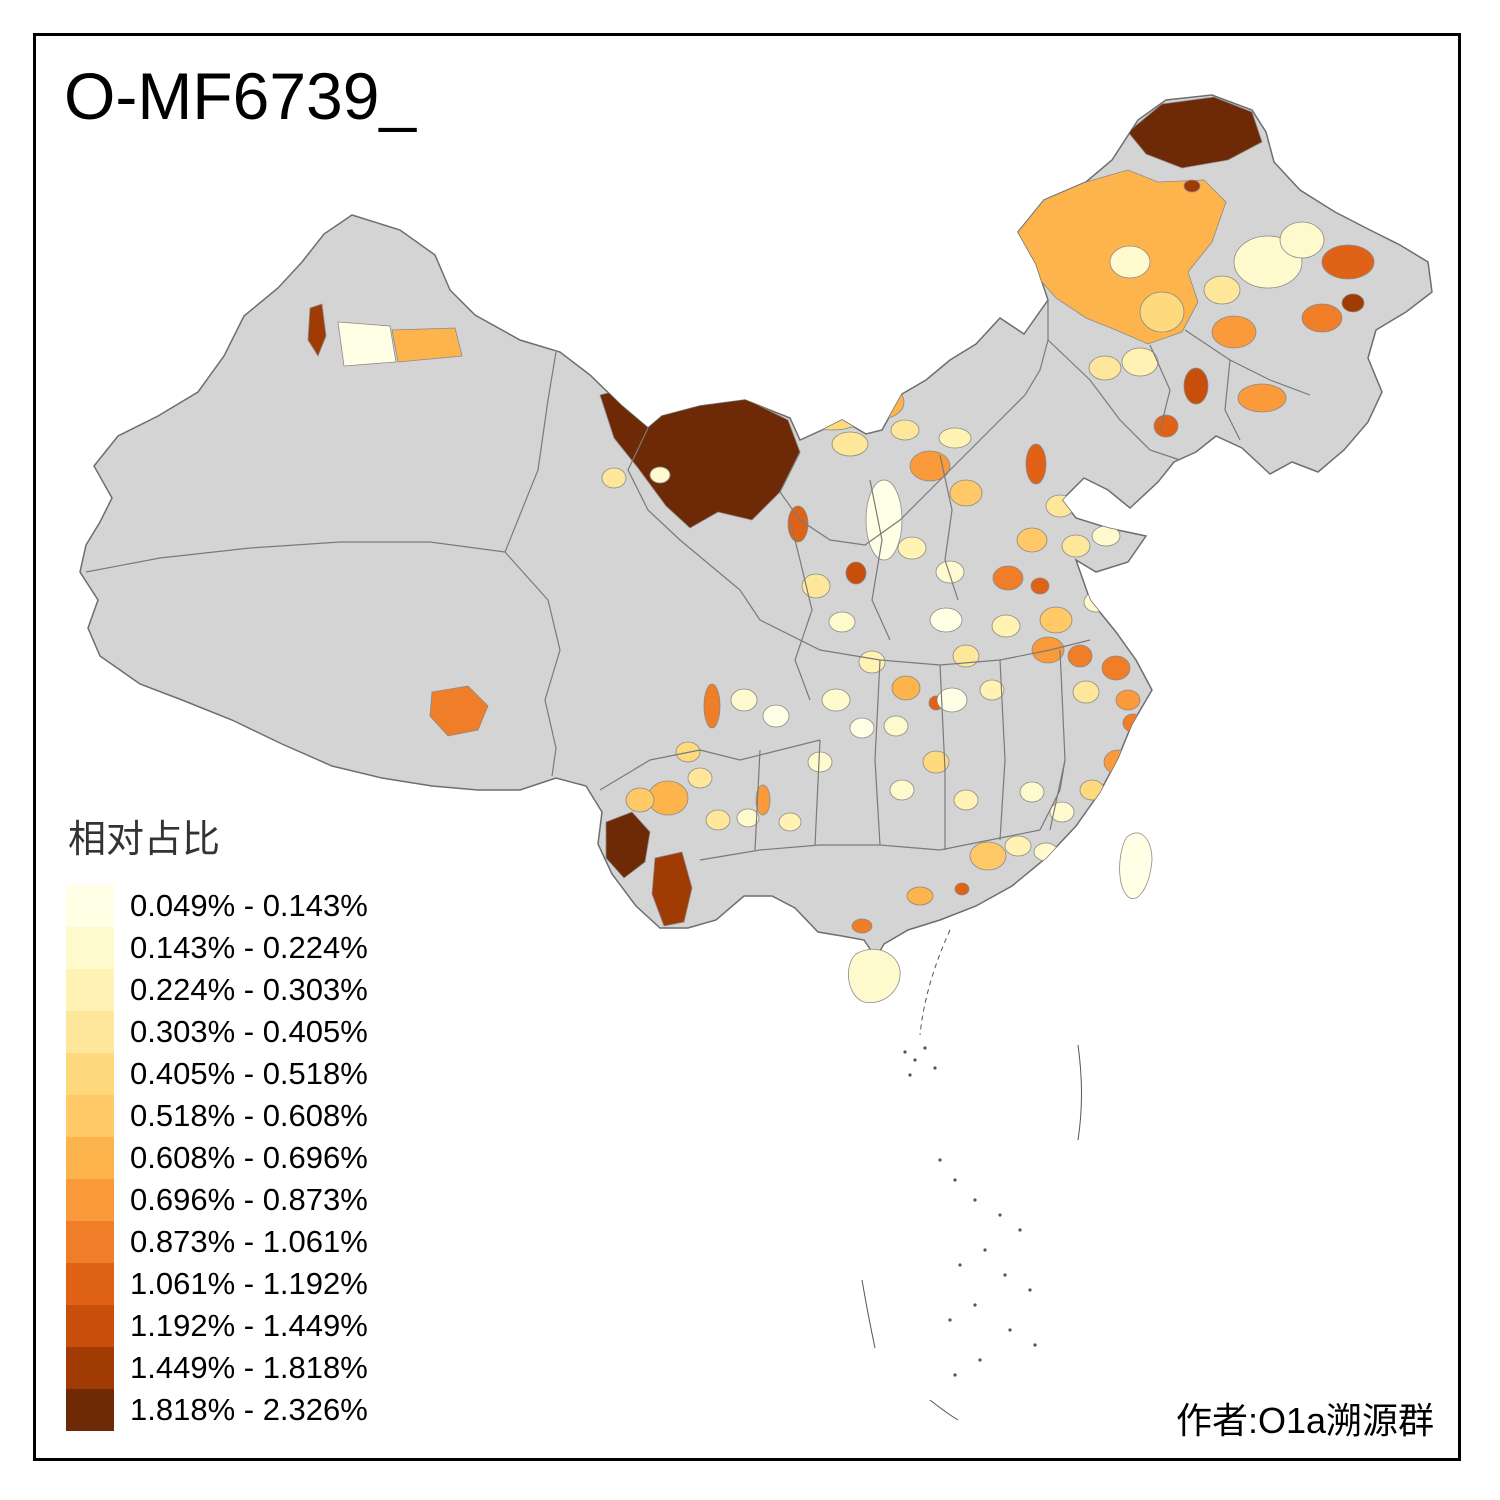  Describe the element at coordinates (249, 905) in the screenshot. I see `legend-label: 0.049% - 0.143%` at that location.